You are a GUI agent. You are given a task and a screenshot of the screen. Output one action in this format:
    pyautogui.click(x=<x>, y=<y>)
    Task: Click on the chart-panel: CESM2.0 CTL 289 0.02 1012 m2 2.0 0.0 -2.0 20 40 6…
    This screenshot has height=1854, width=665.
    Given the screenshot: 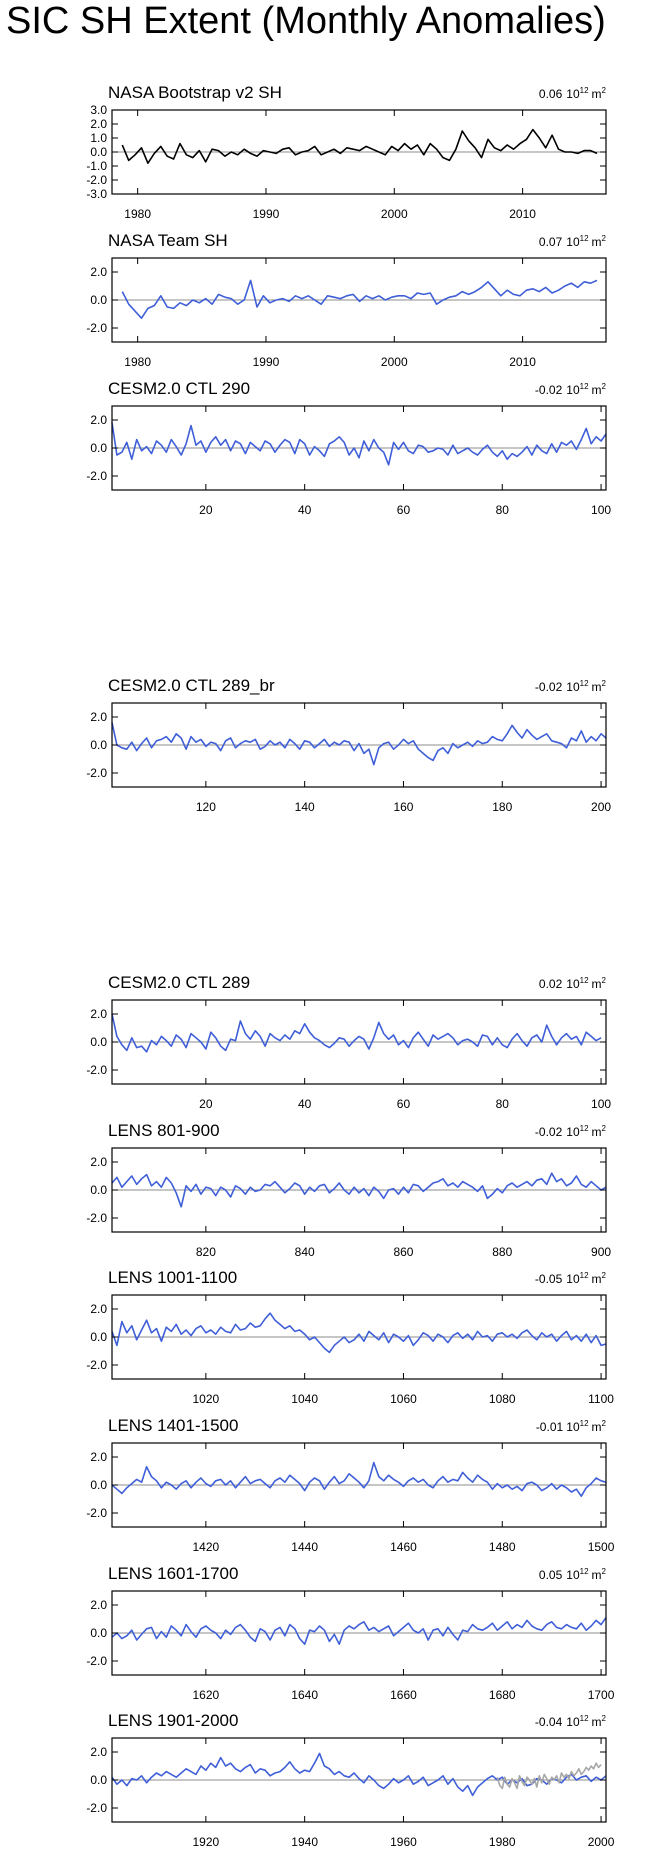 What is the action you would take?
    pyautogui.click(x=348, y=1042)
    